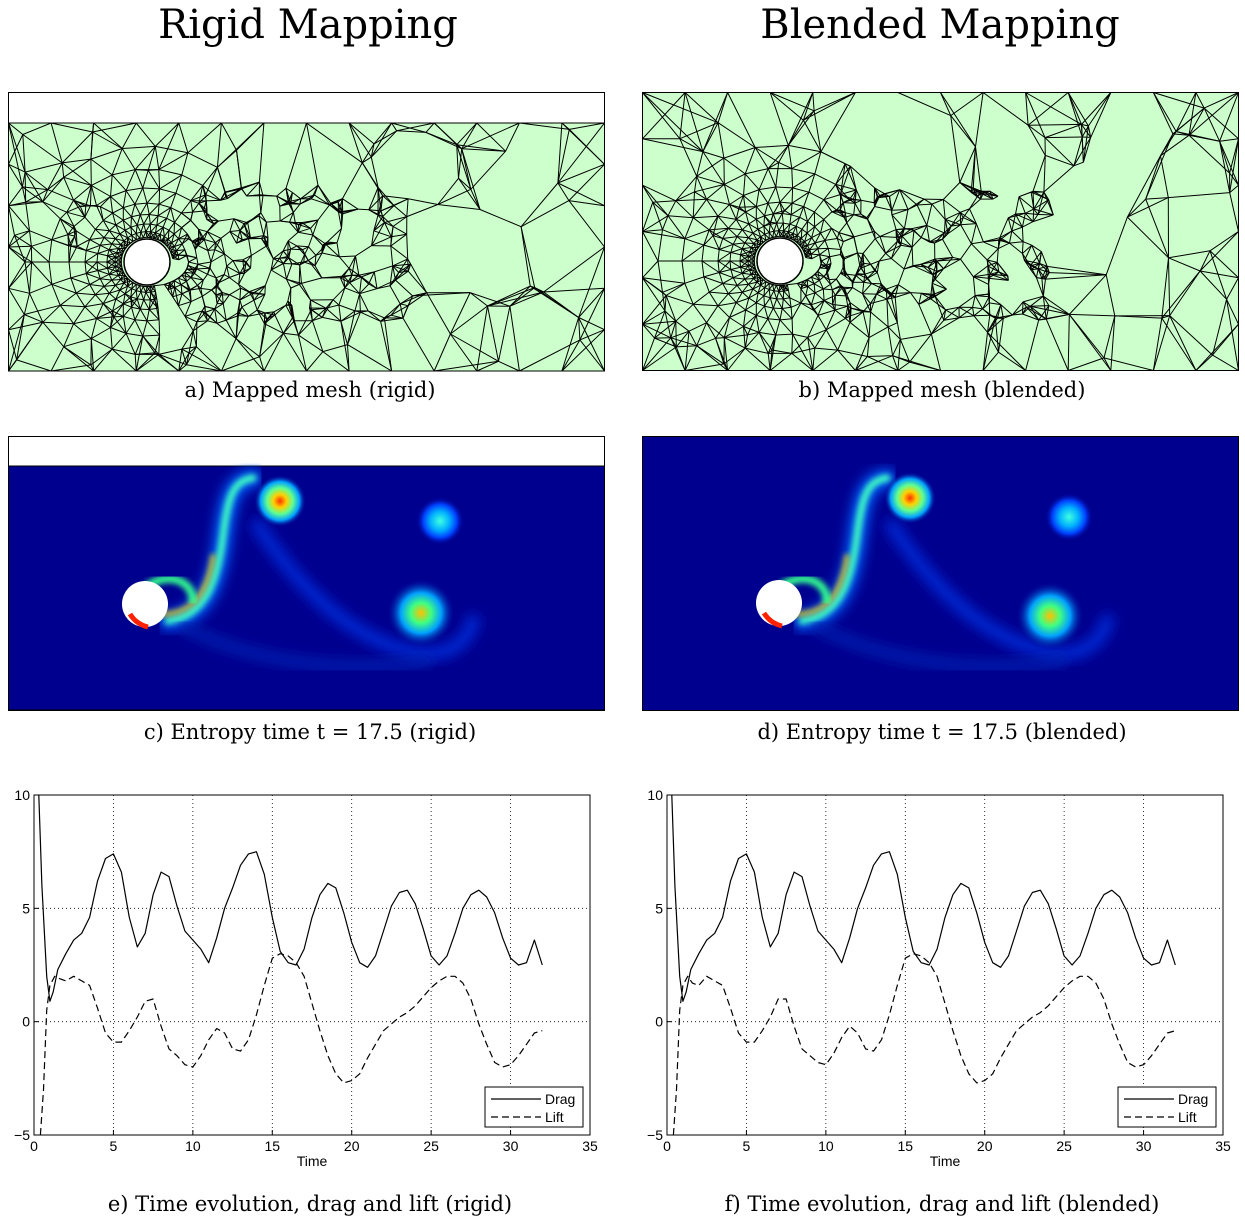  I want to click on y-tick-label: 5, so click(659, 908).